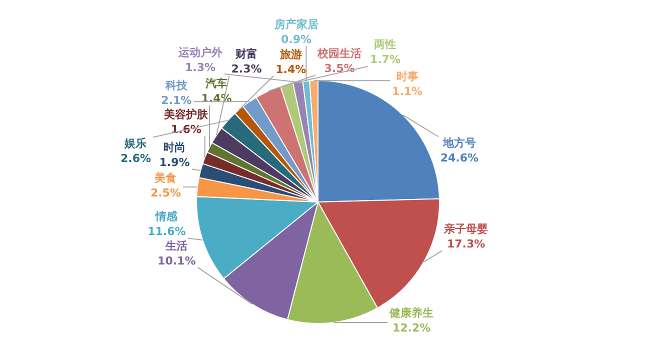 This screenshot has height=343, width=660. Describe the element at coordinates (176, 245) in the screenshot. I see `slice-label: 生活` at that location.